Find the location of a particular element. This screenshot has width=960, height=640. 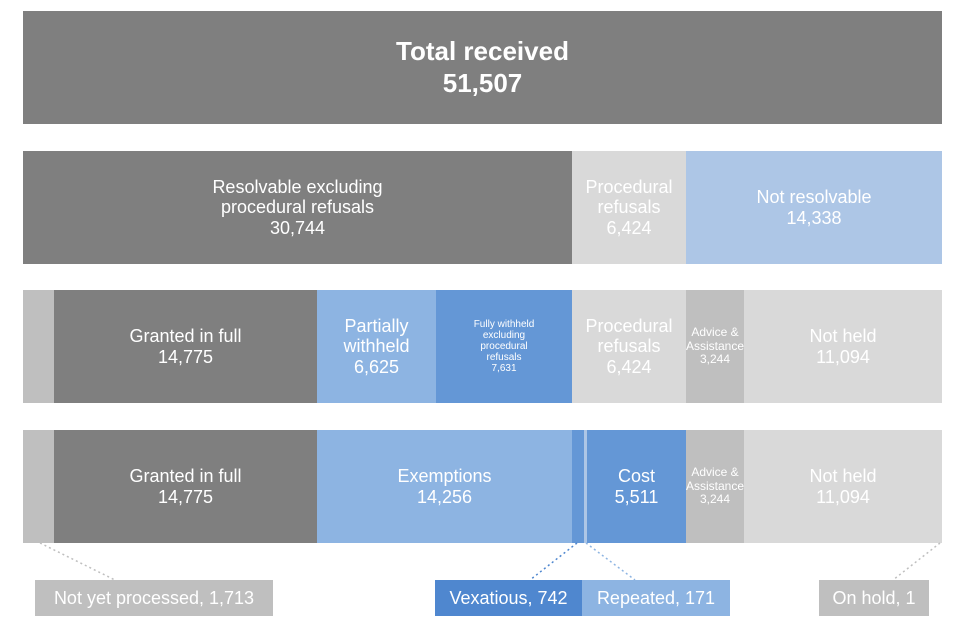

procedural-refusals-row3-block: Procedural refusals 6,424 is located at coordinates (629, 346).